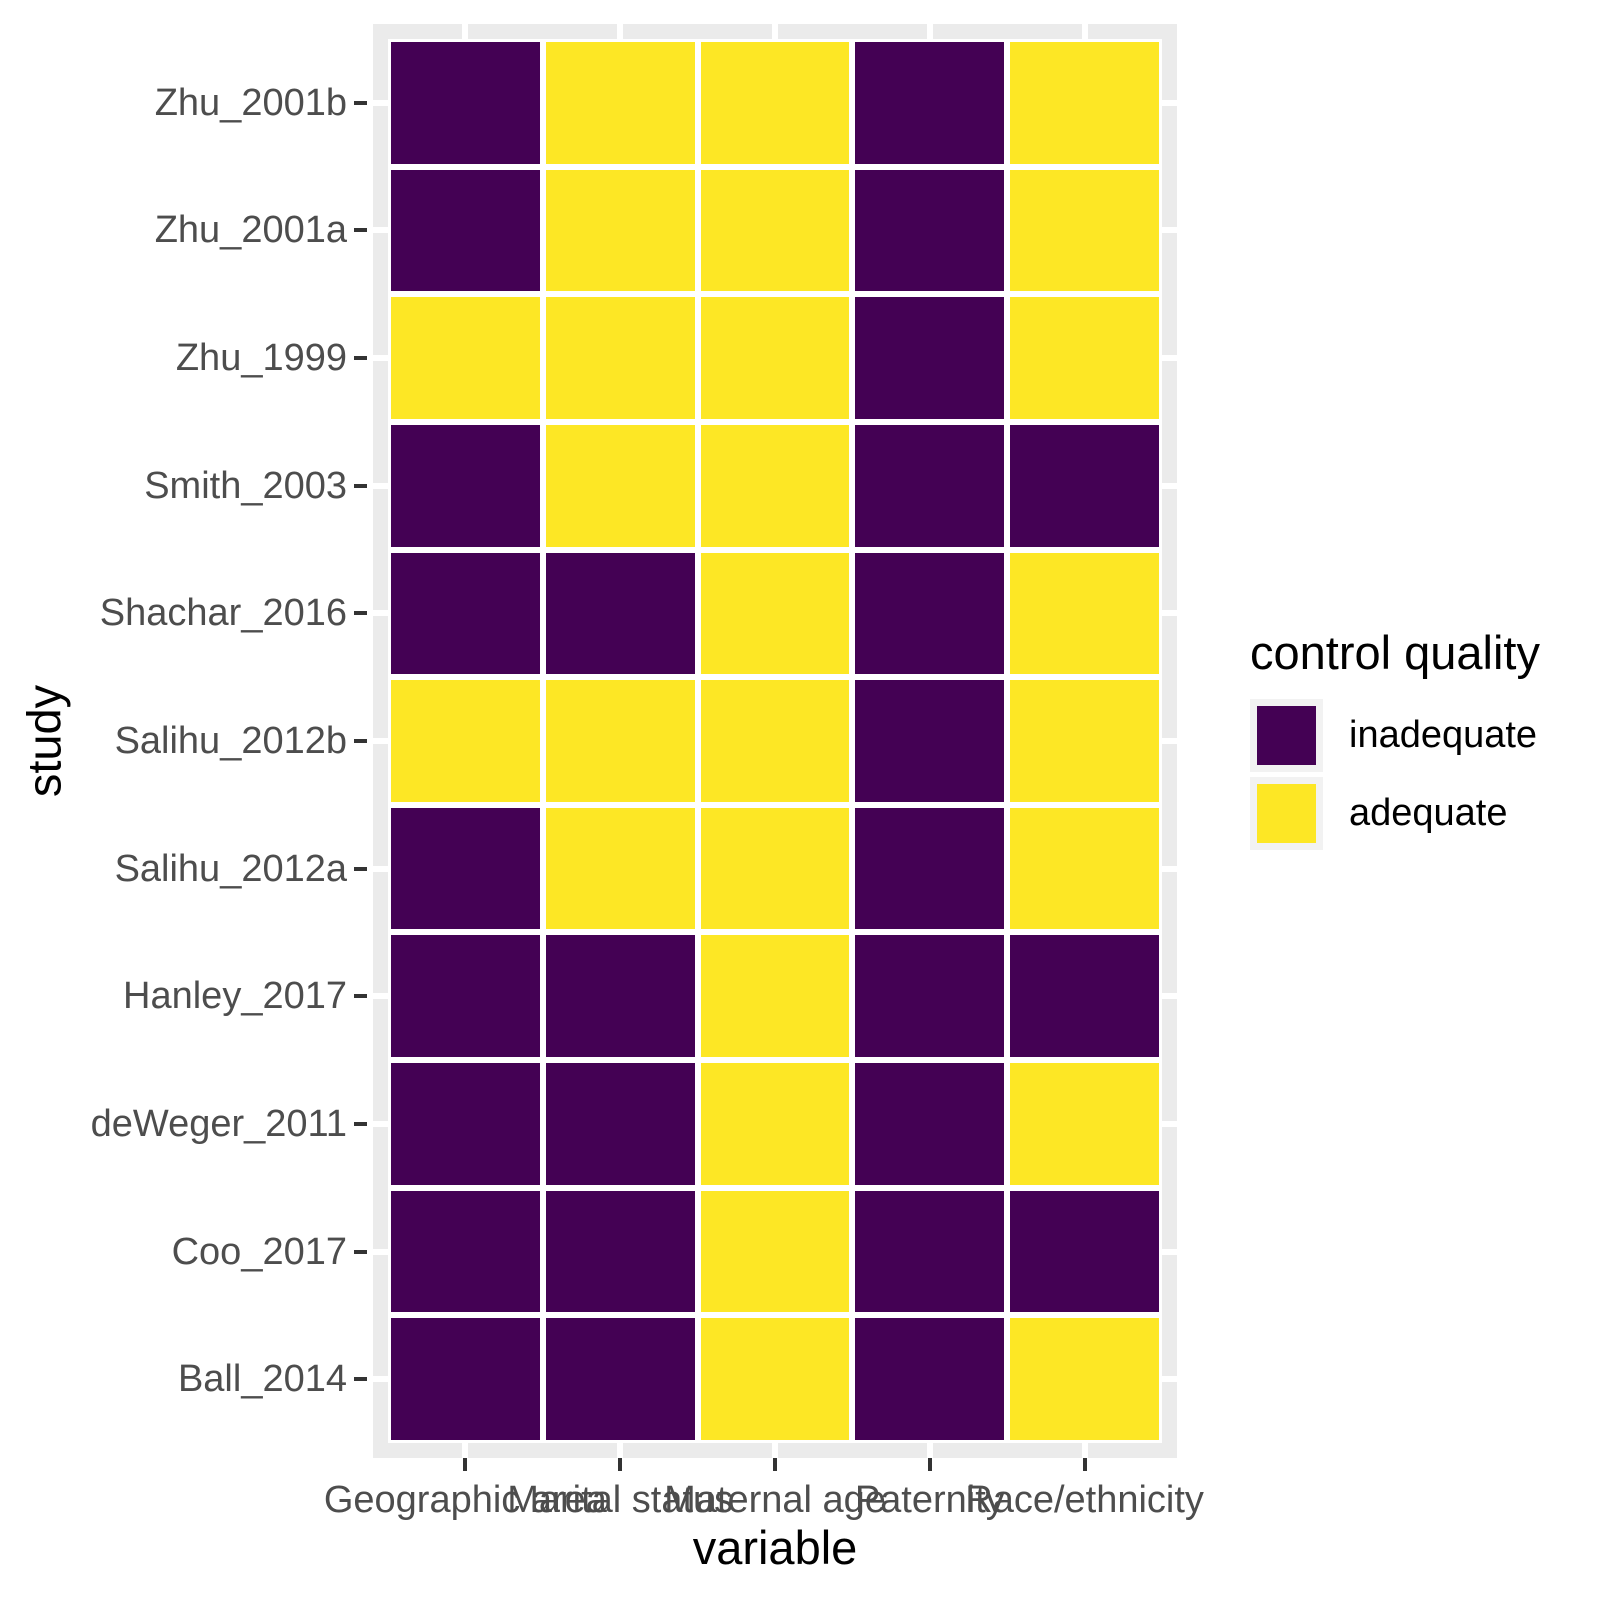  I want to click on y-tick-label: Ball_2014, so click(262, 1379).